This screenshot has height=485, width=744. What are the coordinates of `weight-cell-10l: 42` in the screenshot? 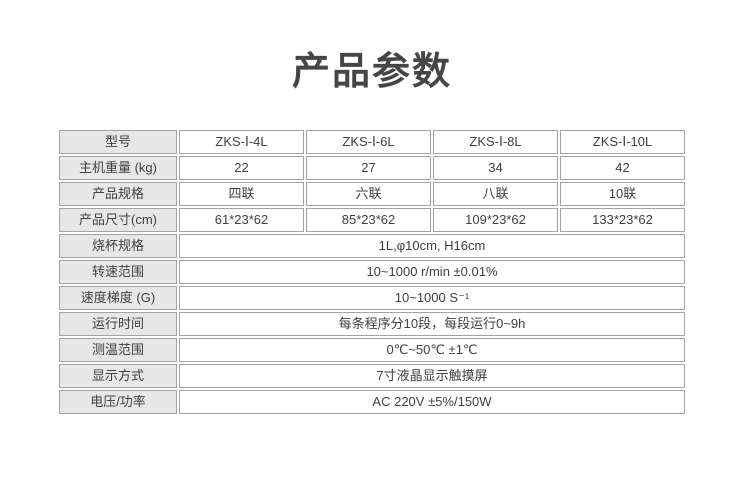 It's located at (622, 167).